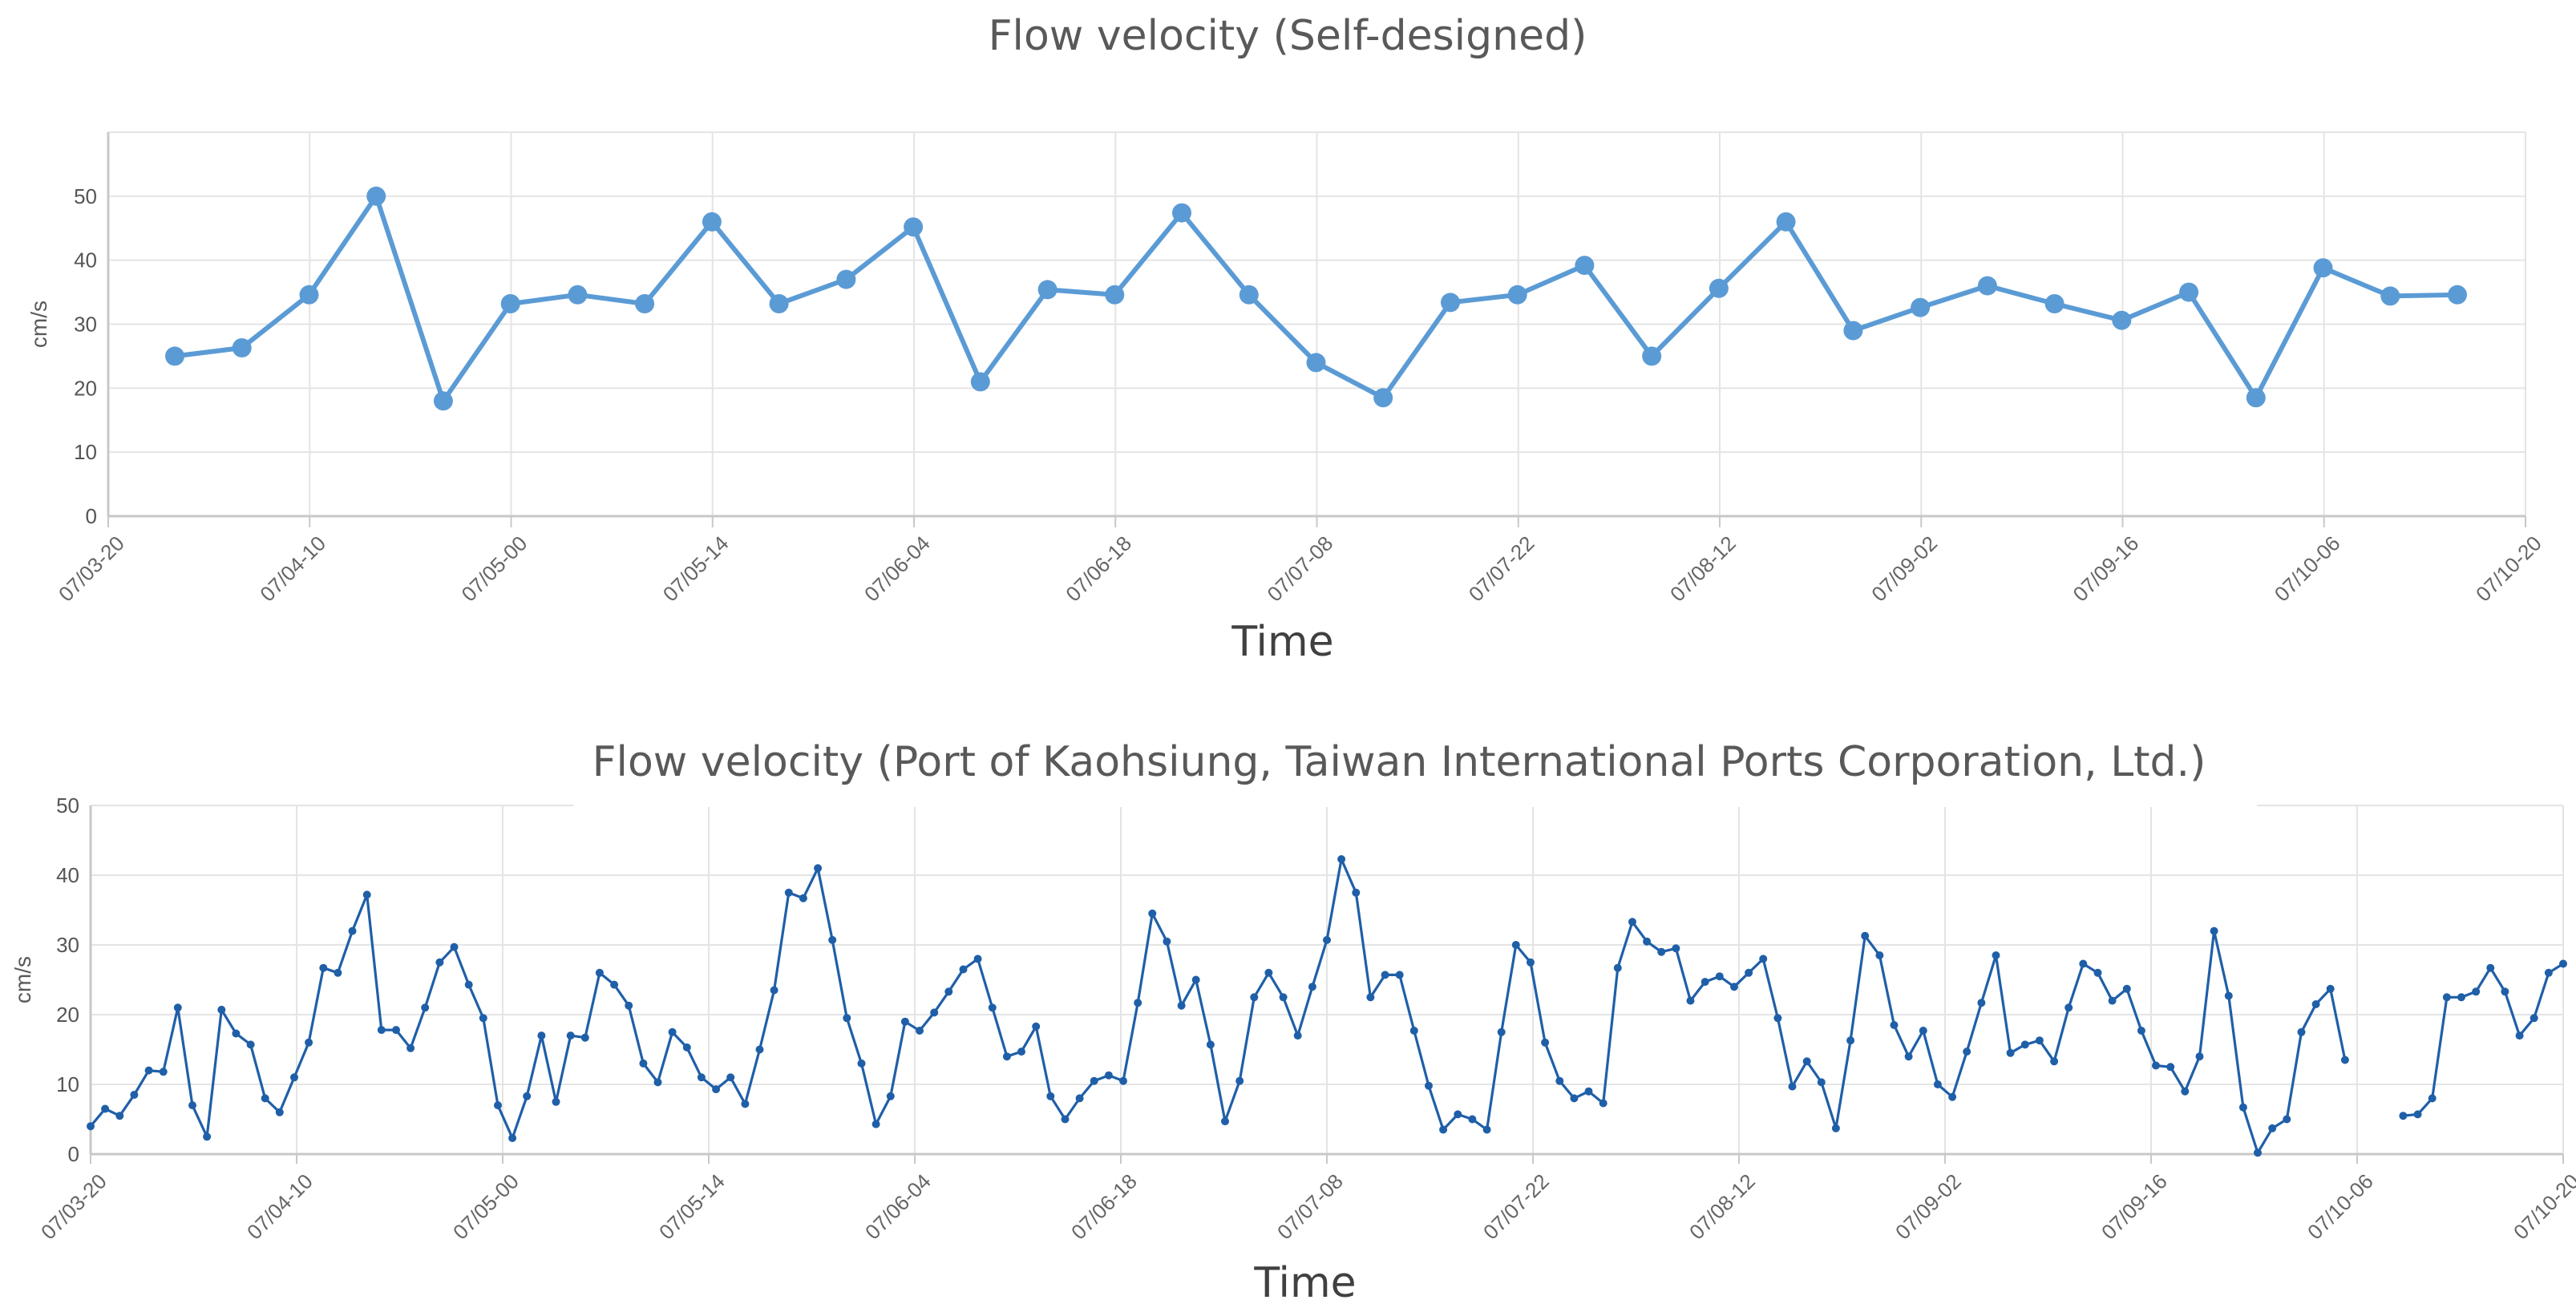 The height and width of the screenshot is (1316, 2576). I want to click on x-tick-label: 07/07-22, so click(1516, 1207).